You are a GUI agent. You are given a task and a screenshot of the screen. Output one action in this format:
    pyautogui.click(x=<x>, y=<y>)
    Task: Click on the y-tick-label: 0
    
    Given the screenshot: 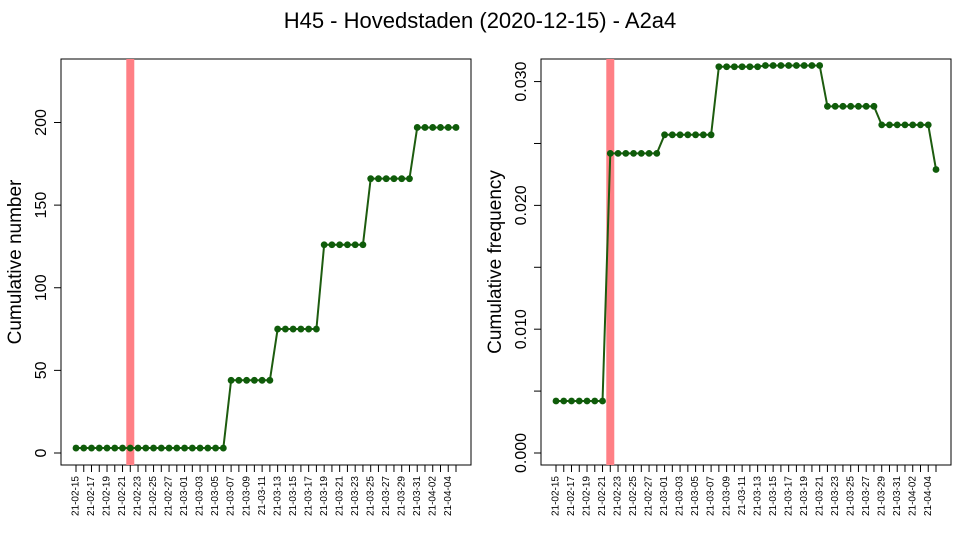 What is the action you would take?
    pyautogui.click(x=41, y=452)
    